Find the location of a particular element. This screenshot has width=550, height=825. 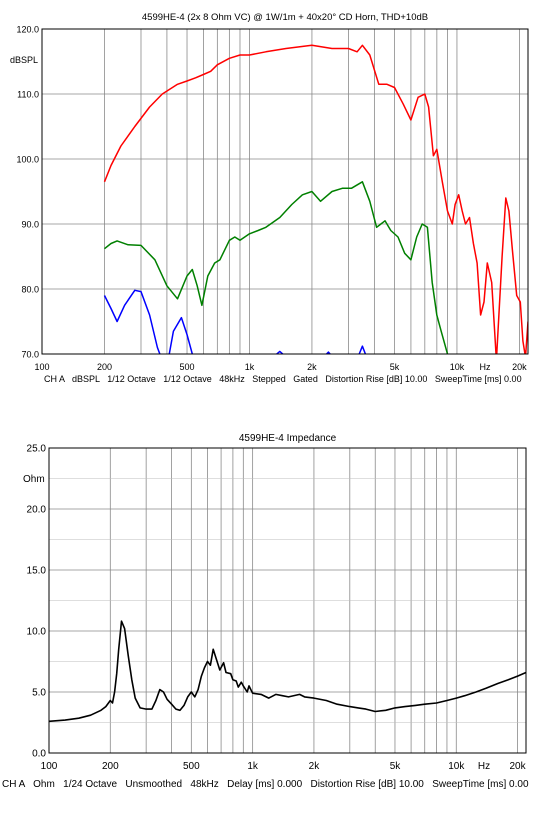

y-tick-label: 110.0 is located at coordinates (28, 95).